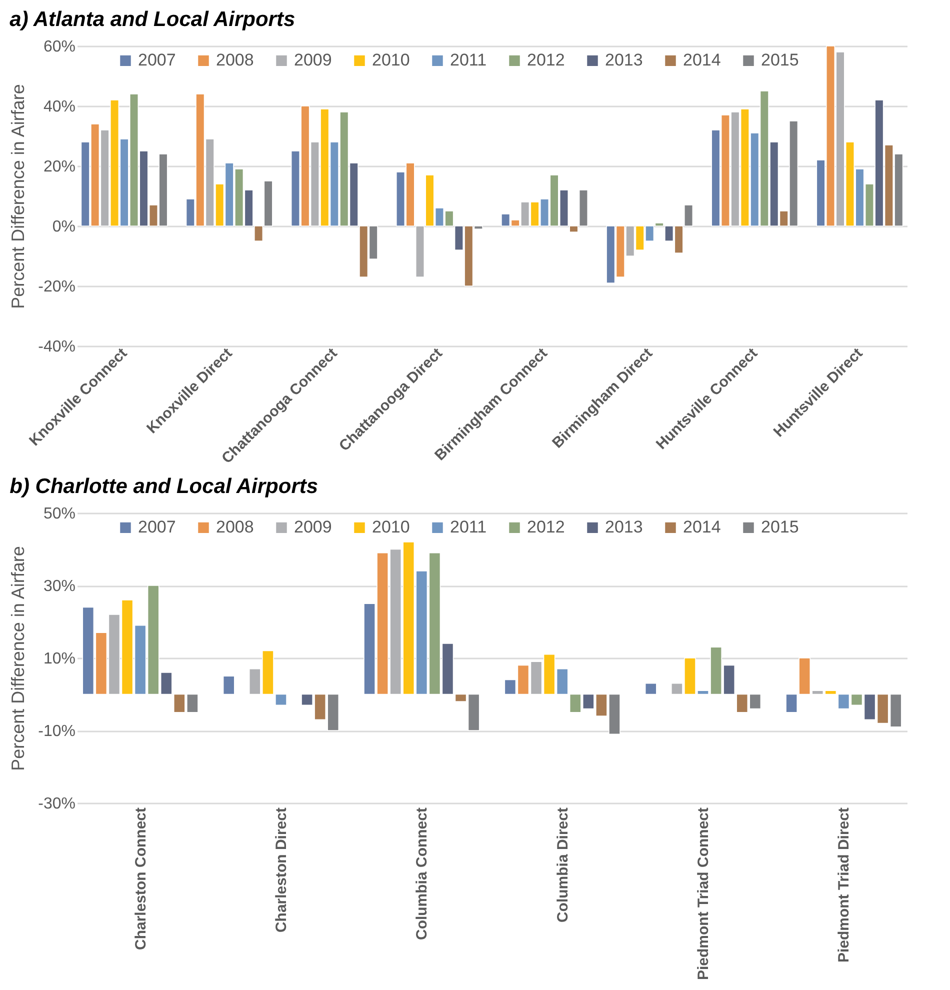  Describe the element at coordinates (59, 167) in the screenshot. I see `y-tick-label: 20%` at that location.